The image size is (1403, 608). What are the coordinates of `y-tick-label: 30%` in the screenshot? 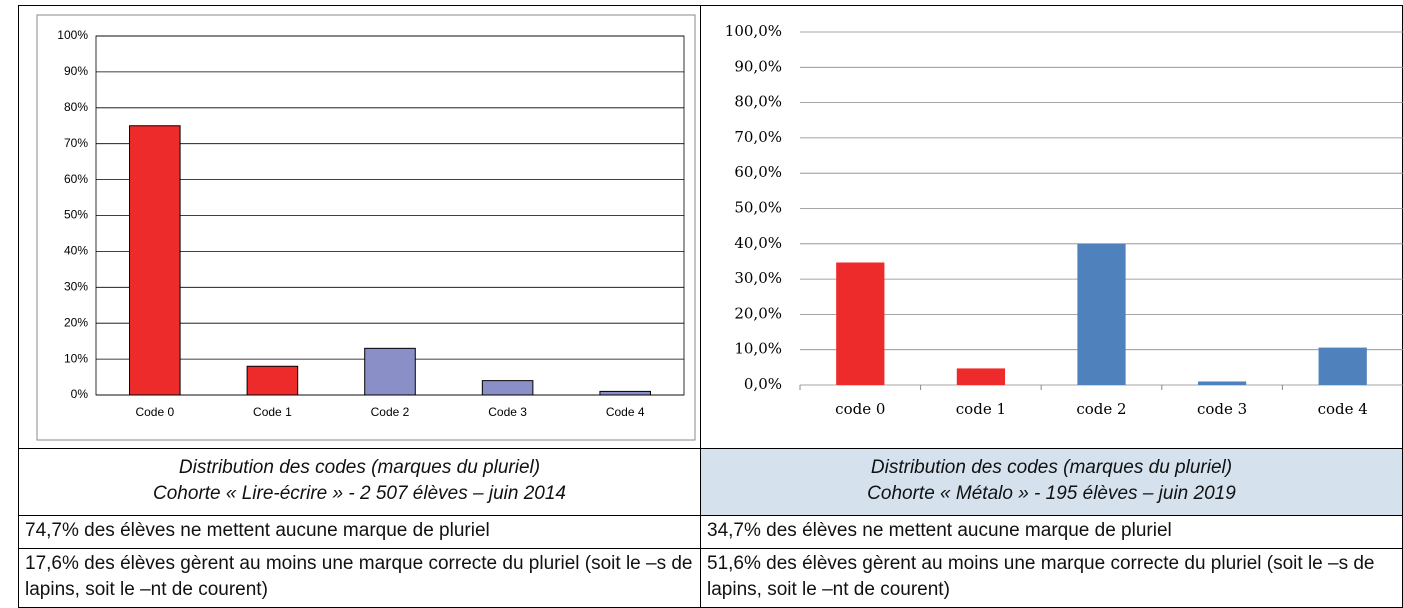 It's located at (76, 286).